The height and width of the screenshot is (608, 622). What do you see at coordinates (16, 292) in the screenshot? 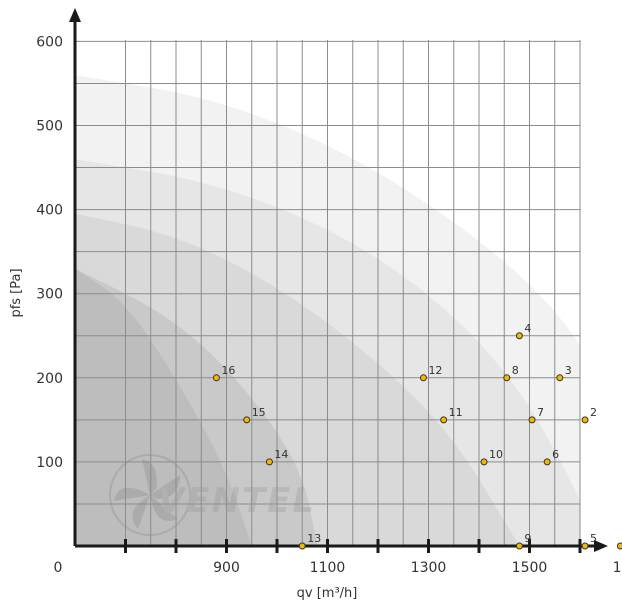
I see `y-axis-title: pfs [Pa]` at bounding box center [16, 292].